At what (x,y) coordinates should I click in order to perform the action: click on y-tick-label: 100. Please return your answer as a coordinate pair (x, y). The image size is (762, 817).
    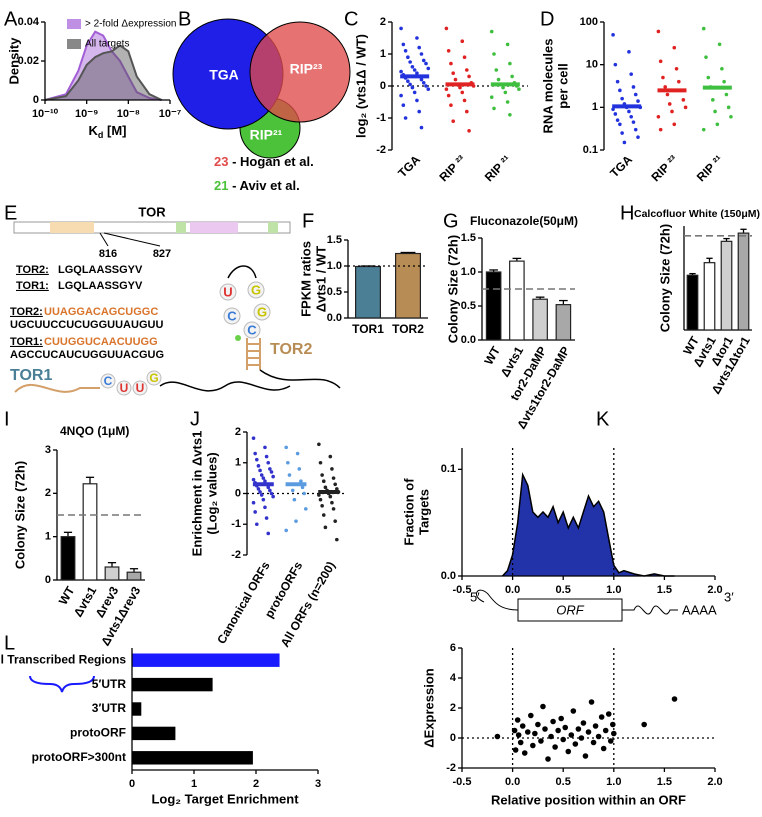
    Looking at the image, I should click on (589, 22).